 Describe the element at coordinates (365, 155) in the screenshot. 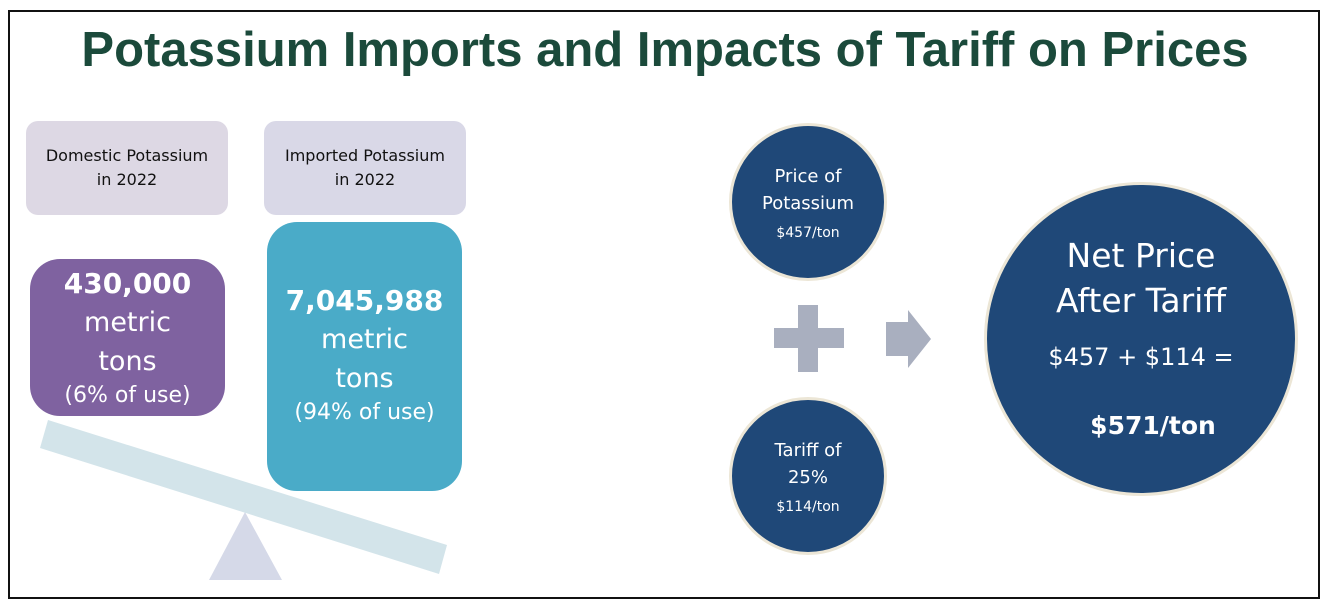

I see `imported-label-line1: Imported Potassium` at that location.